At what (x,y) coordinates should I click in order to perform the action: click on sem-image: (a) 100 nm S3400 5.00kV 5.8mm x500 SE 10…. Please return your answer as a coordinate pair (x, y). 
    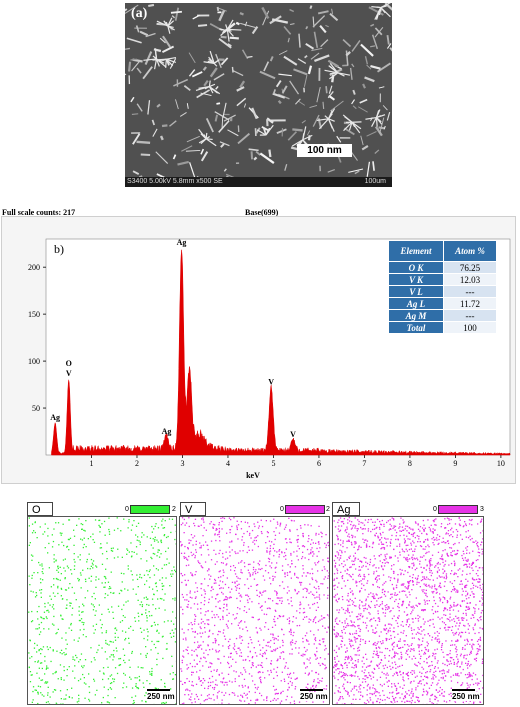
    Looking at the image, I should click on (258, 95).